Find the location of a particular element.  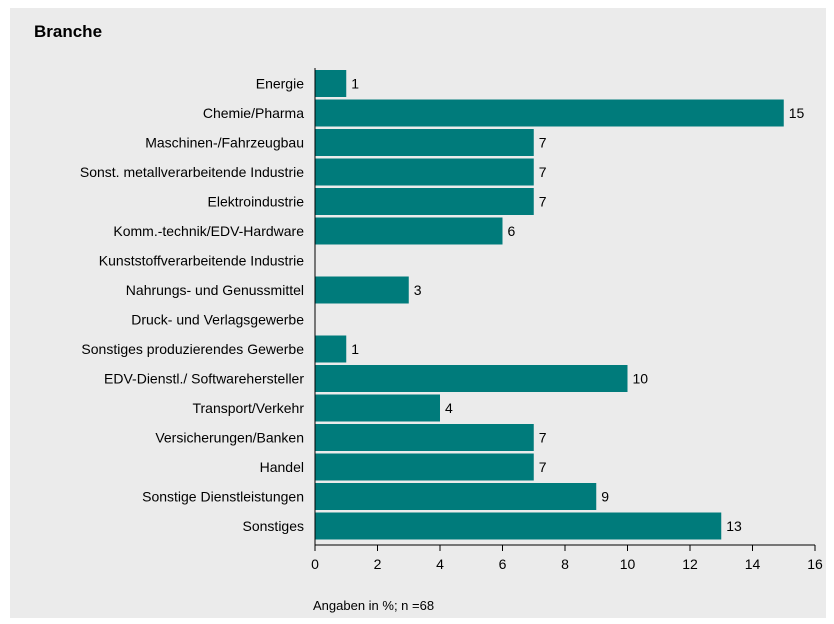

category-label: Versicherungen/Banken is located at coordinates (229, 438).